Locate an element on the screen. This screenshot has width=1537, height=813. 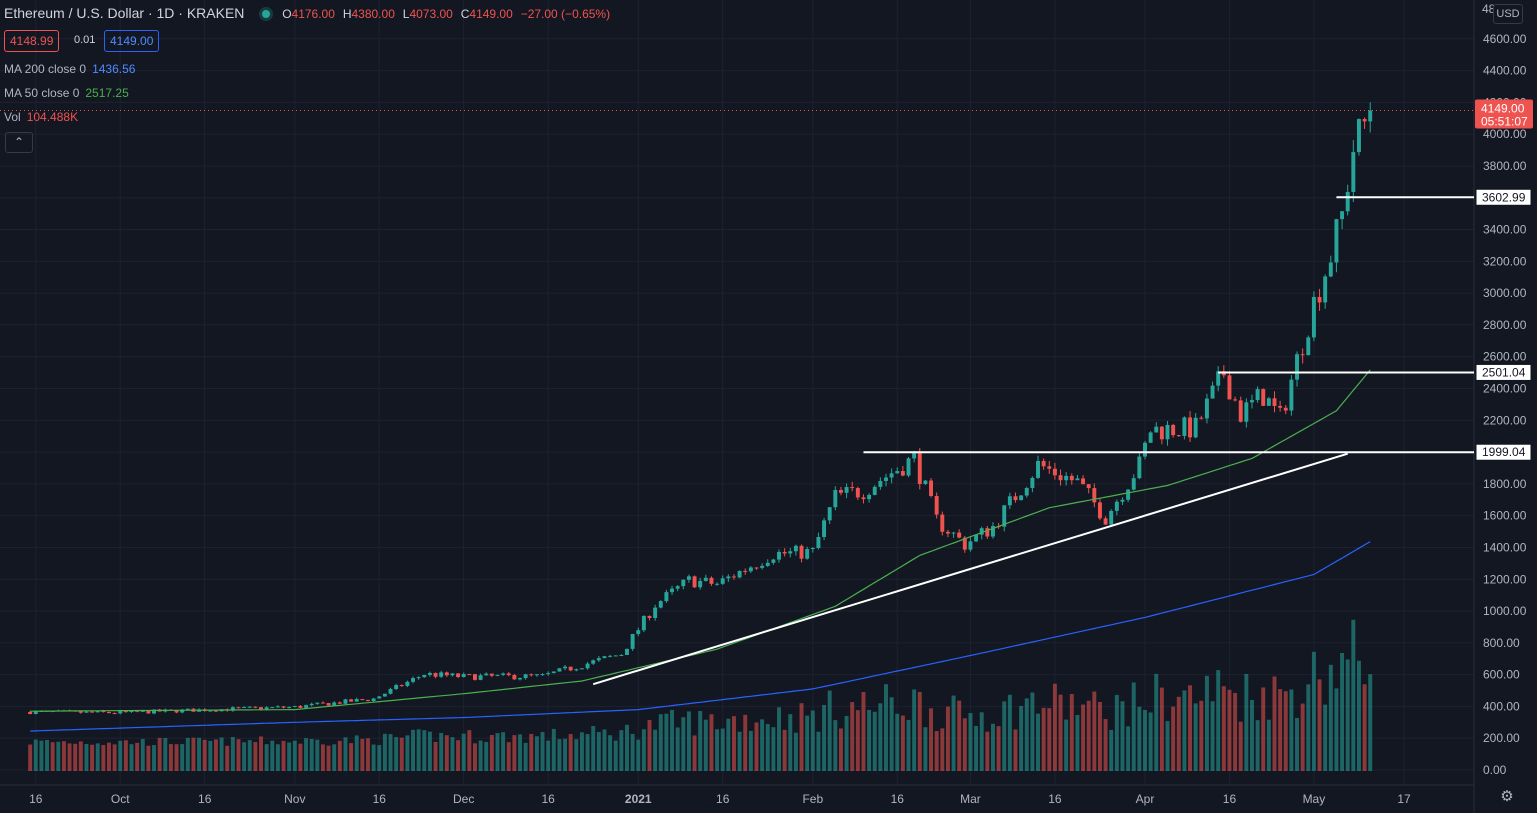
gear-icon: ⚙ is located at coordinates (1507, 796).